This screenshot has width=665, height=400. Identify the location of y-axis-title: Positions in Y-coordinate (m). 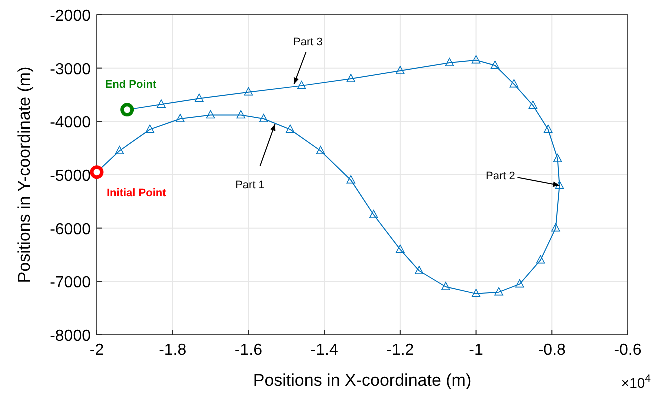
(24, 175).